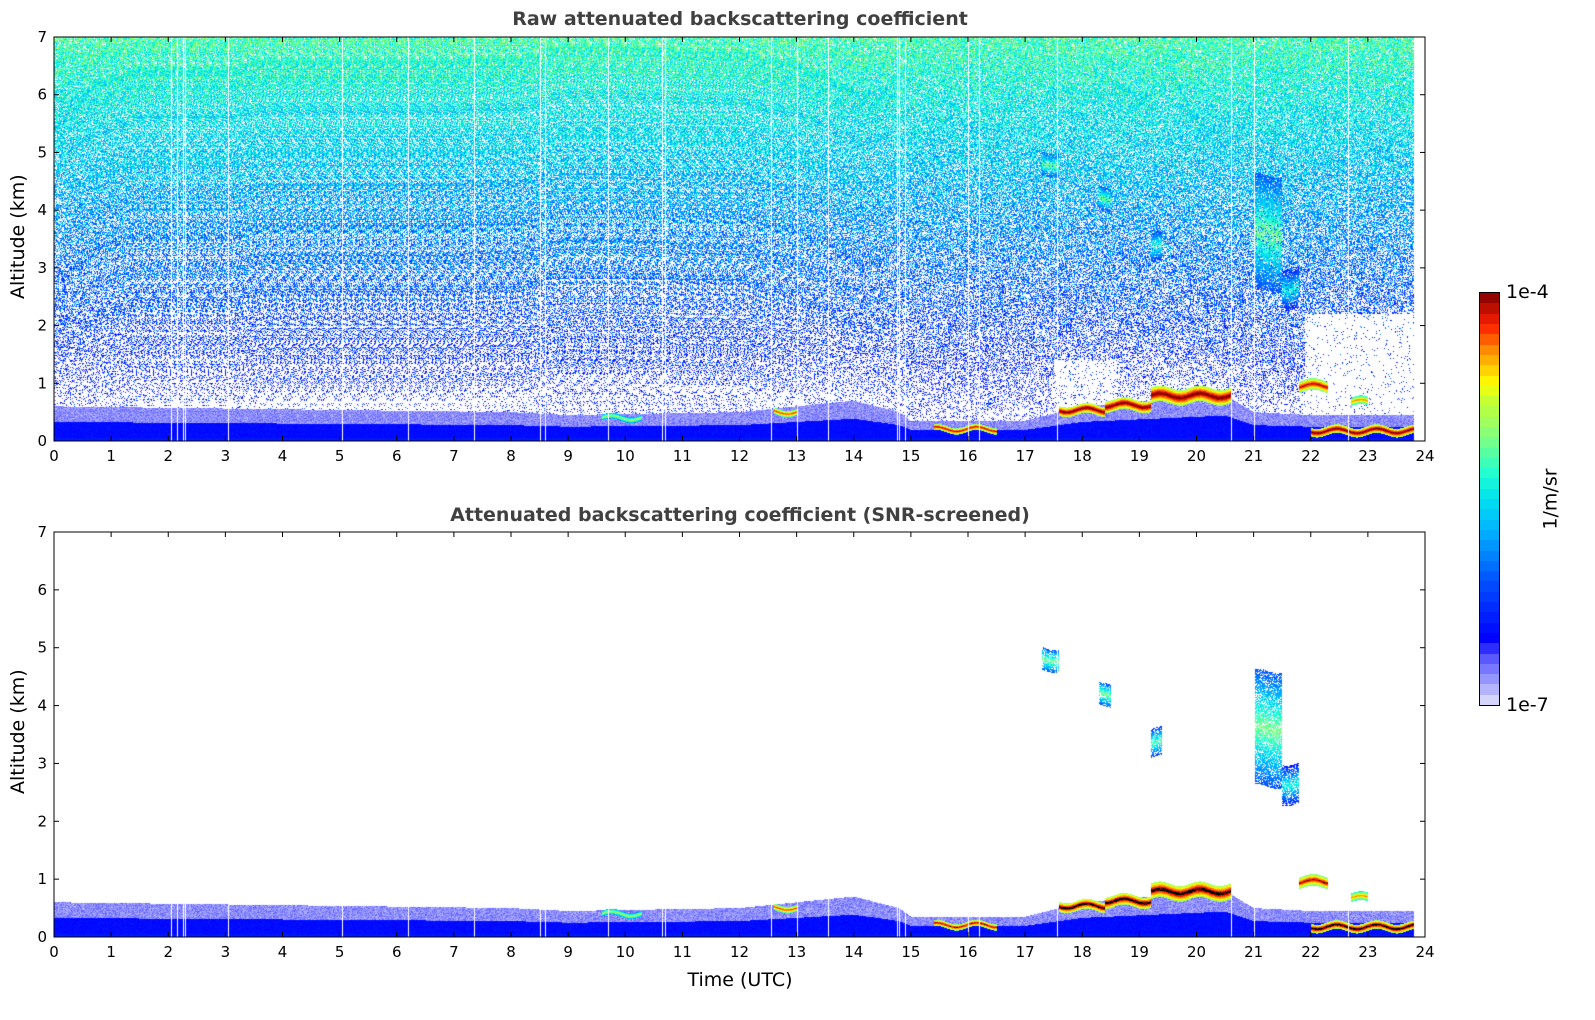  I want to click on y-tick-label: 0, so click(42, 441).